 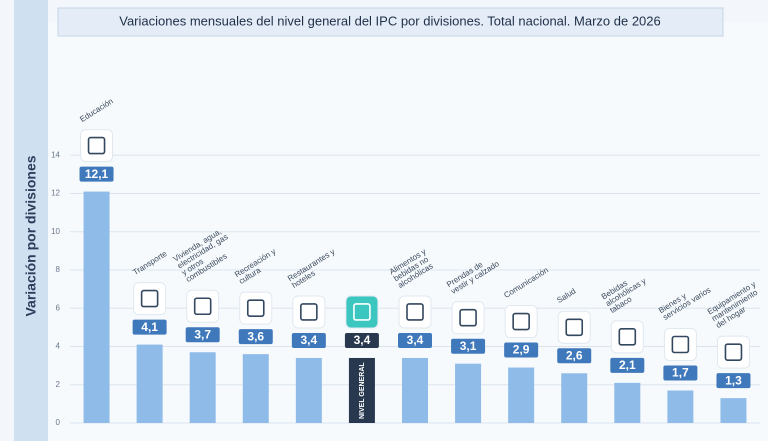 I want to click on y-tick-label: 8, so click(x=58, y=269).